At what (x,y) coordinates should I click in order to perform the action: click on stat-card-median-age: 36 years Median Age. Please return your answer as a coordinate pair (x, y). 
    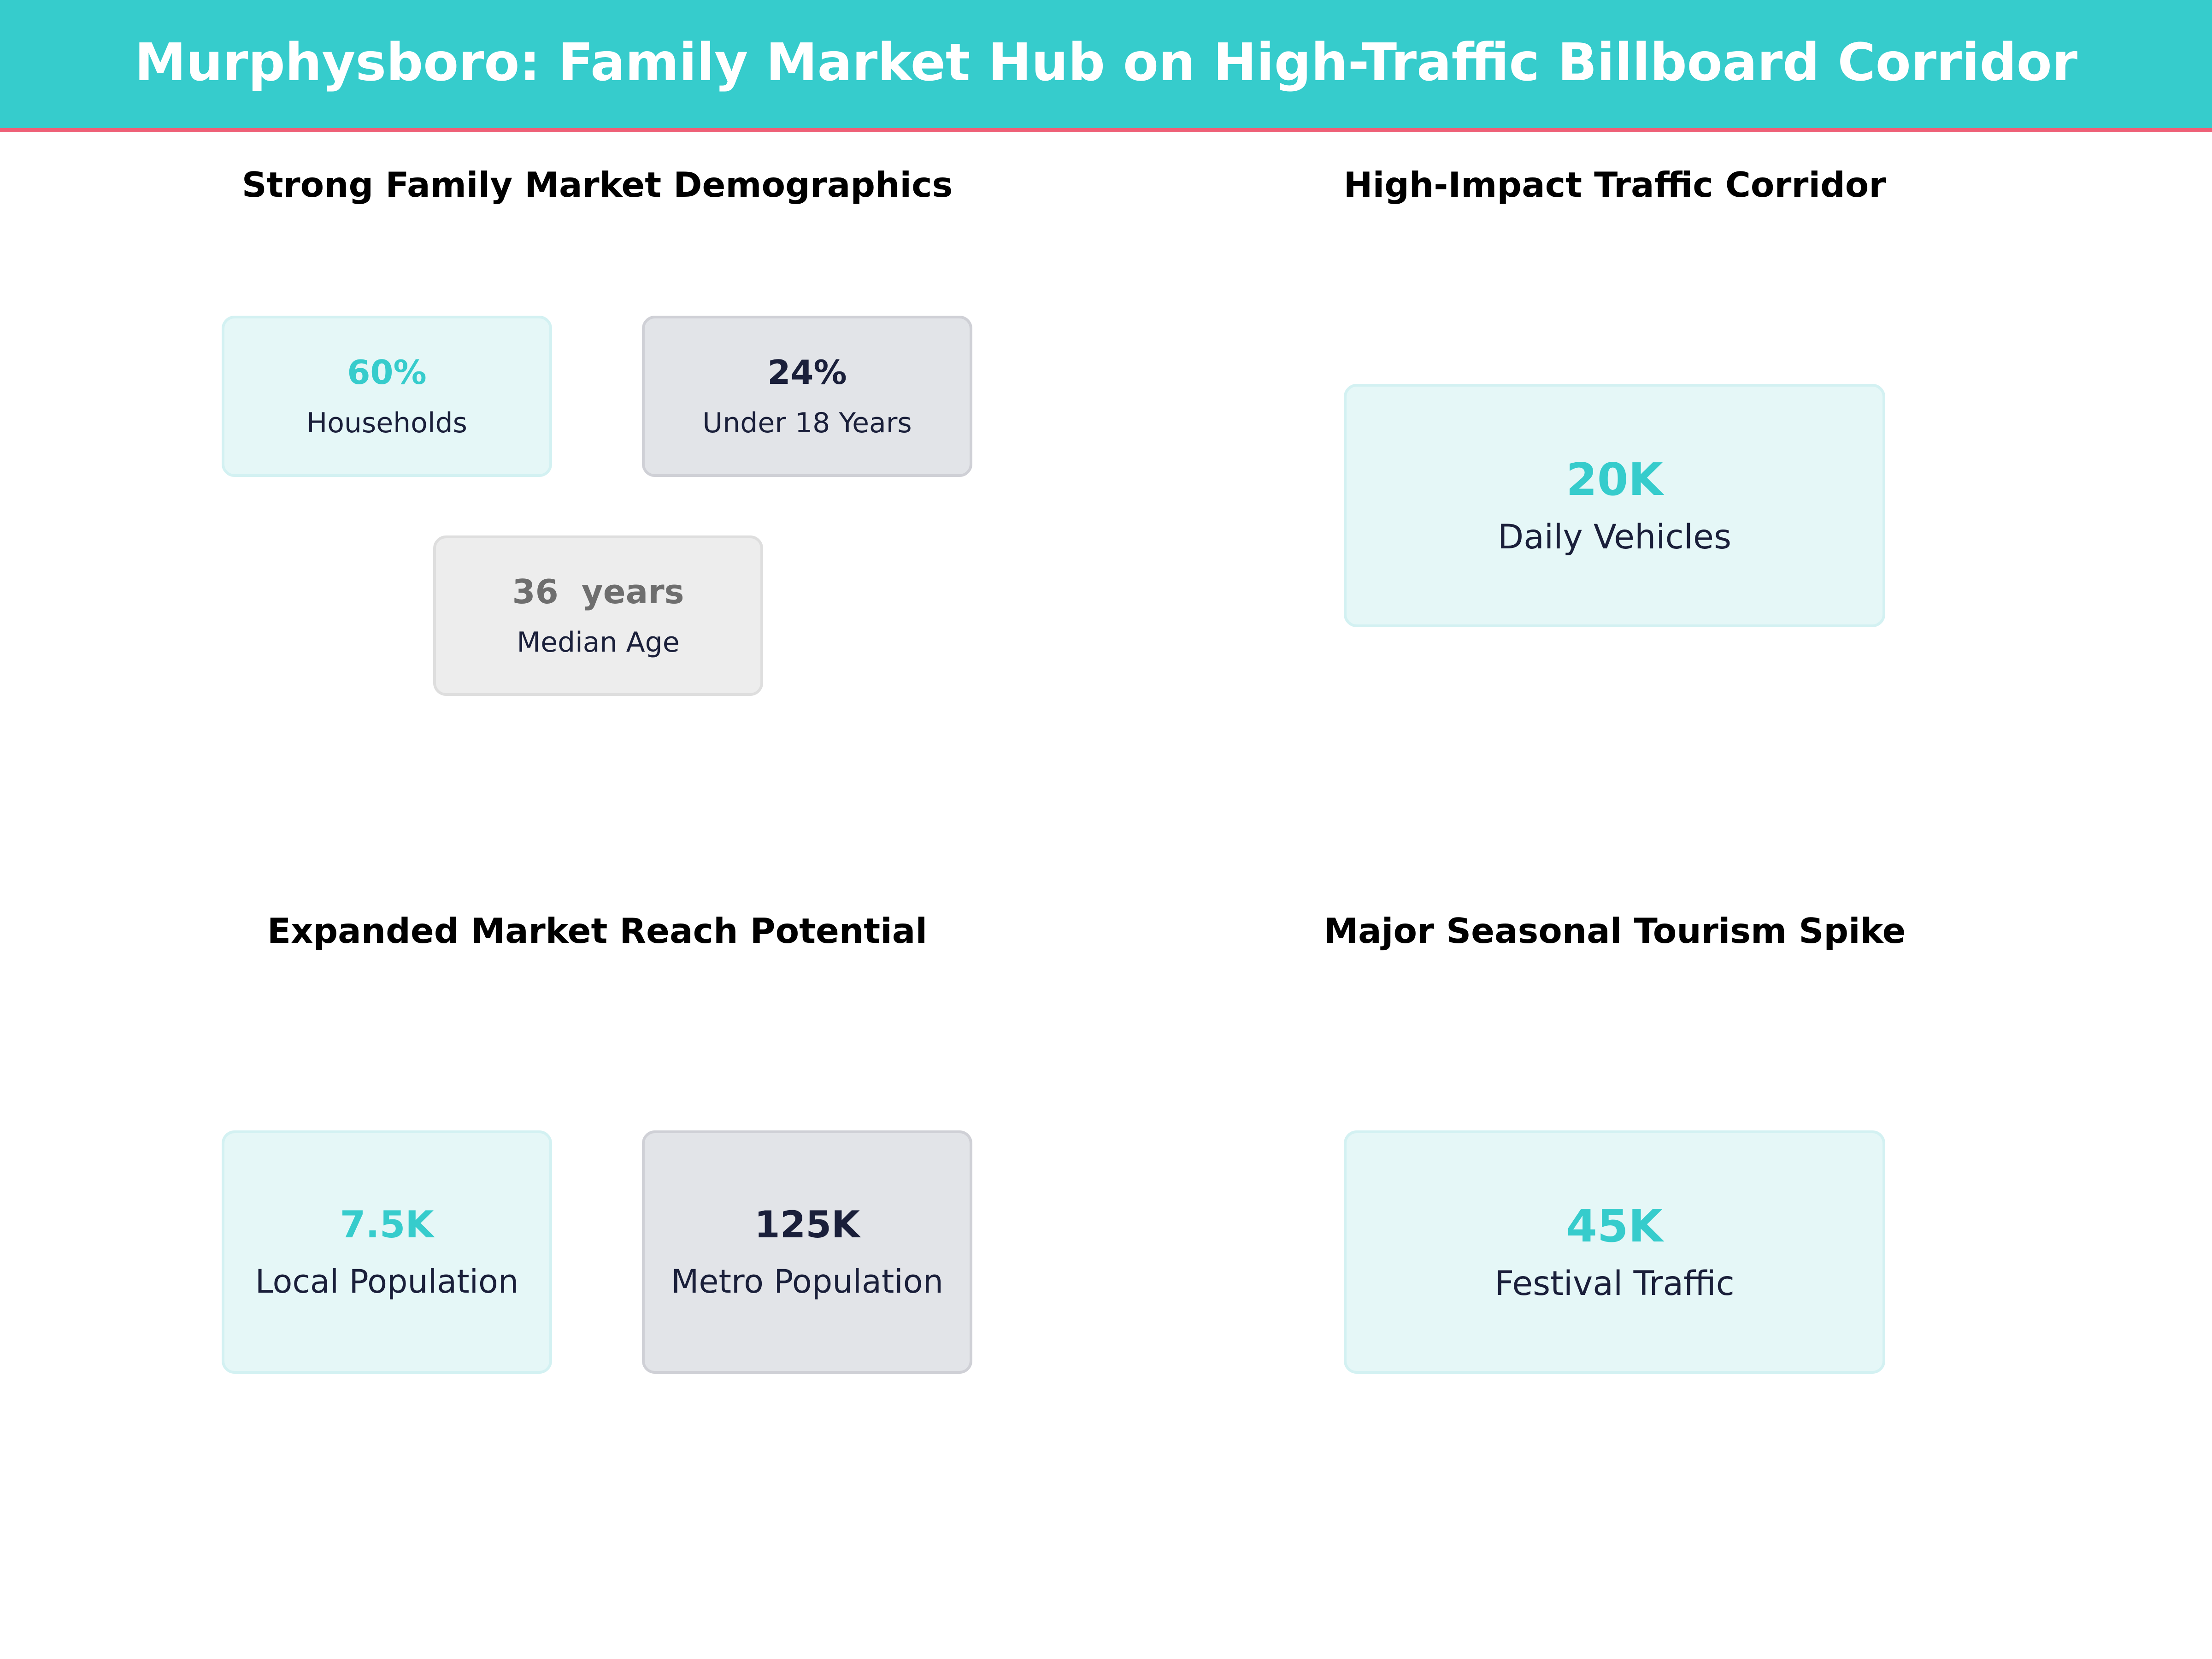
    Looking at the image, I should click on (598, 615).